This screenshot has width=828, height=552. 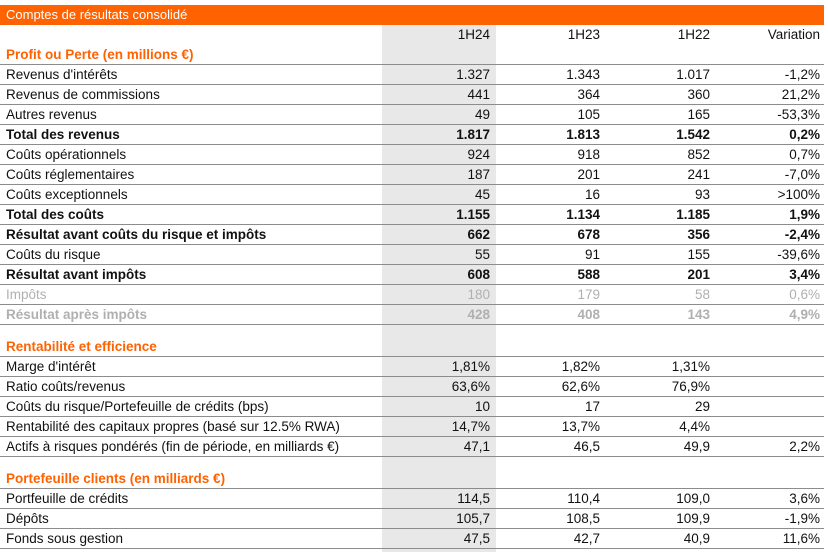 I want to click on table-row: Revenus d'intérêts 1.327 1.343 1.017 -1,2%, so click(x=412, y=75).